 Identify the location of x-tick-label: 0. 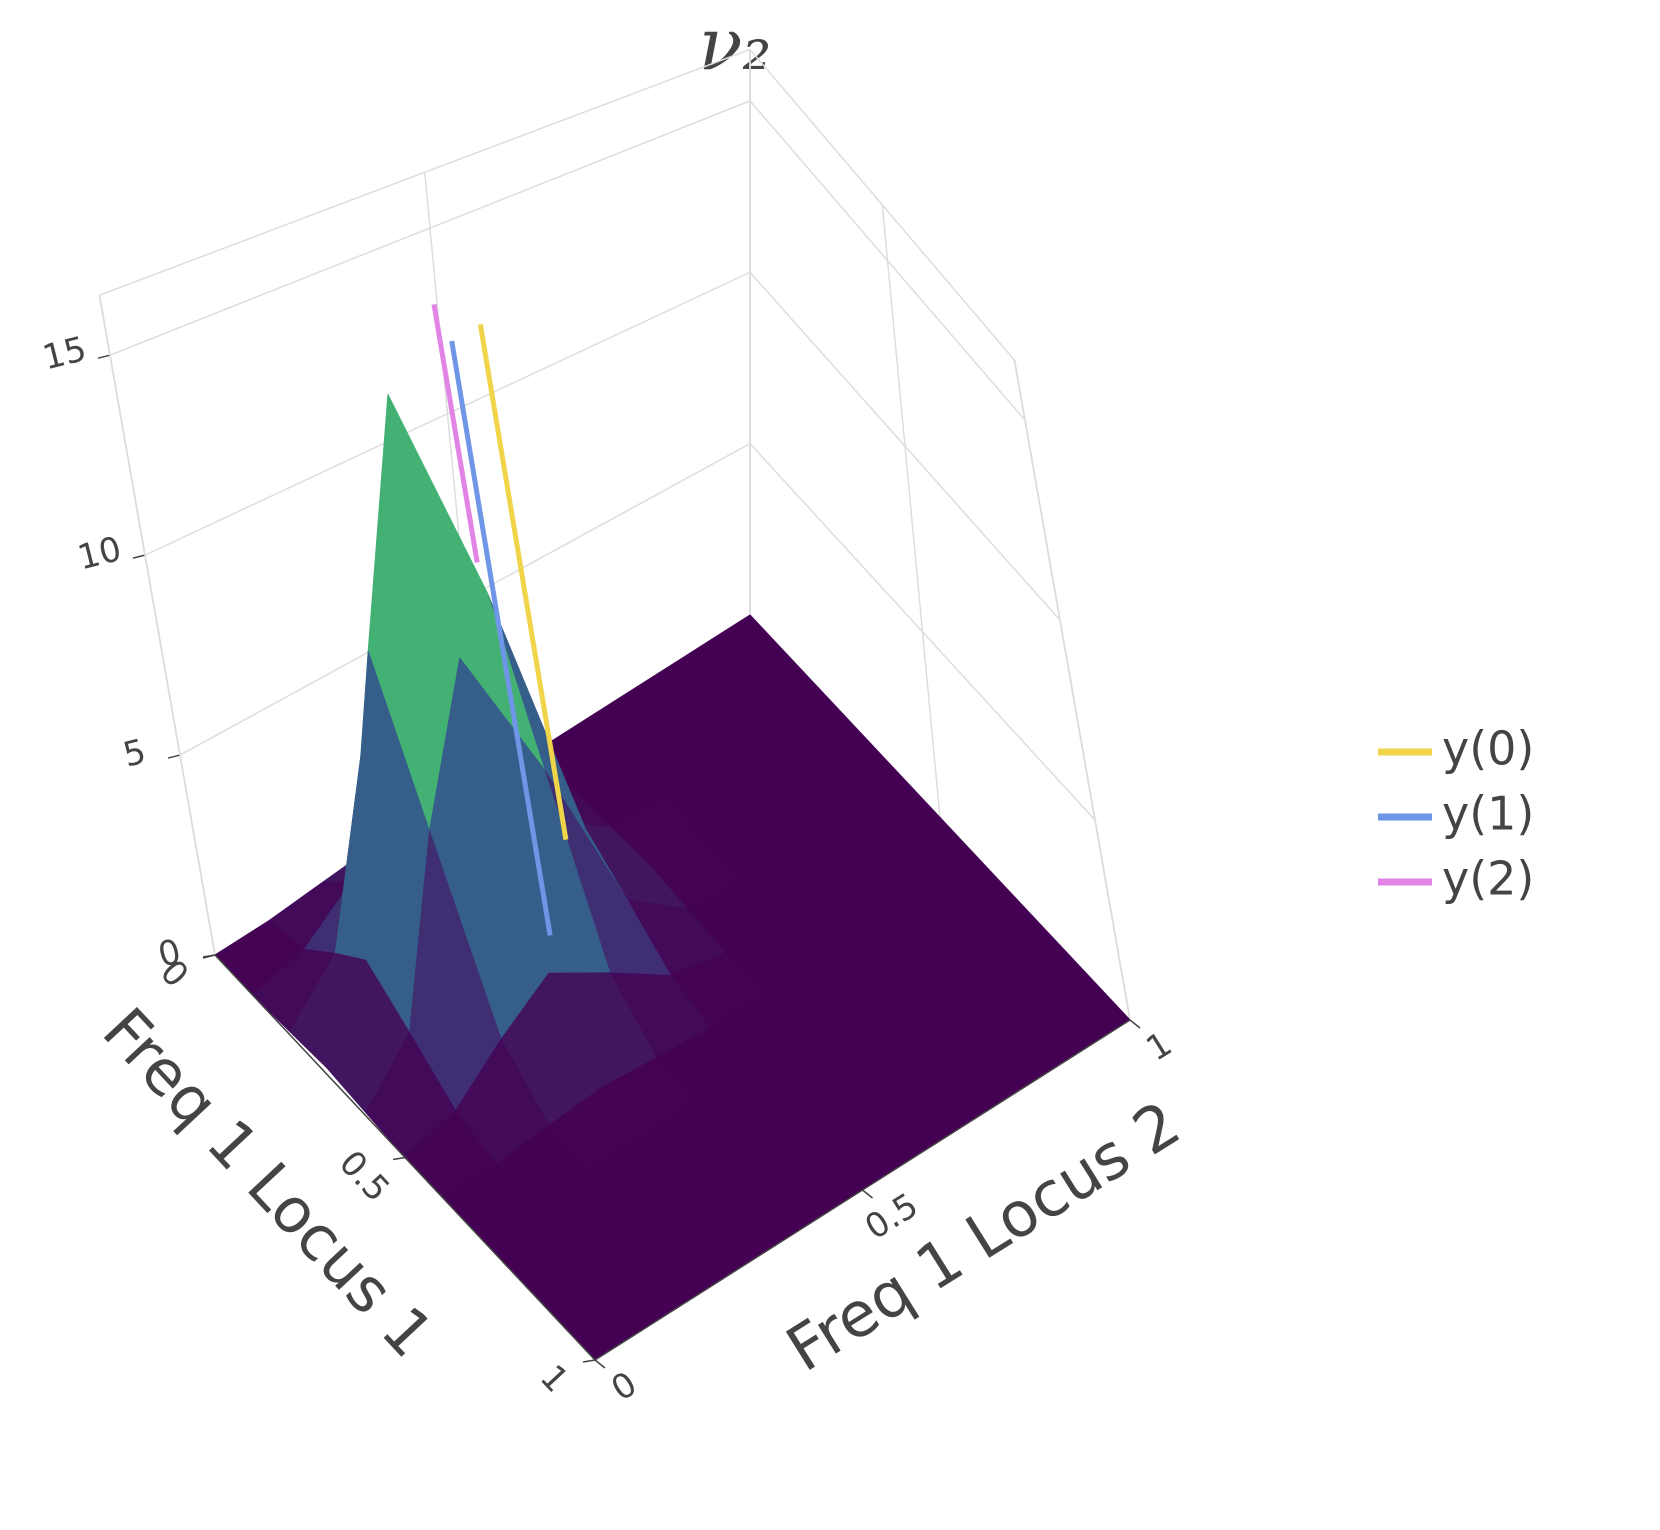
(174, 973).